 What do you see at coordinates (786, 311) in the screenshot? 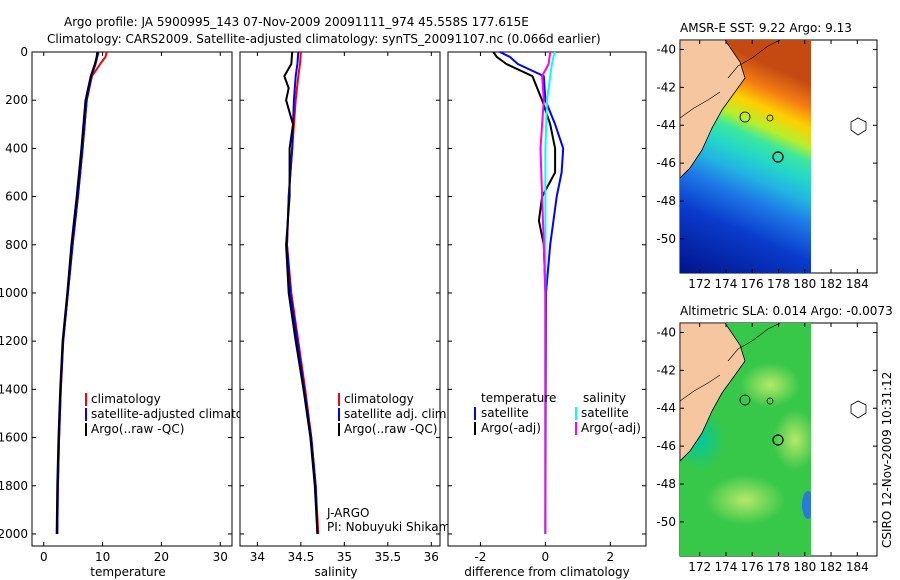
I see `sla-map-title: Altimetric SLA: 0.014 Argo: -0.0073` at bounding box center [786, 311].